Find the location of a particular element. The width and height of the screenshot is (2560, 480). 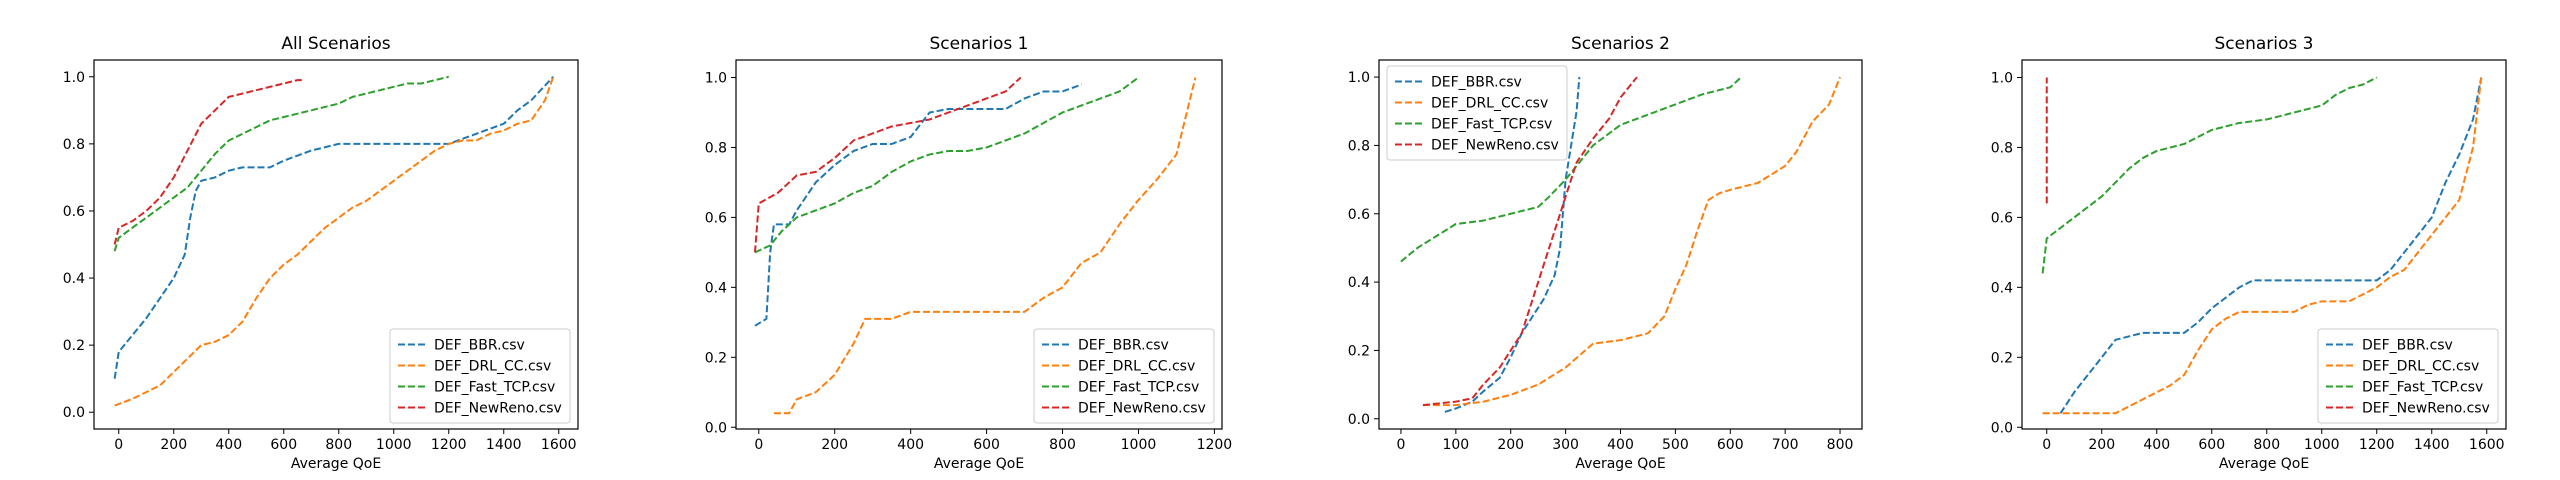

chart-title: All Scenarios is located at coordinates (335, 44).